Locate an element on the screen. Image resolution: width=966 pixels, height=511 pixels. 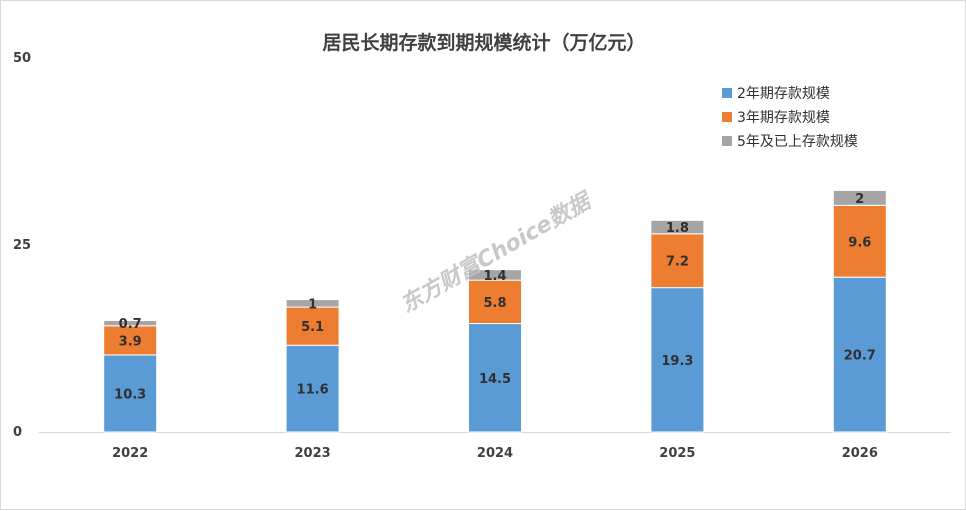
data-label: 9.6 is located at coordinates (859, 242).